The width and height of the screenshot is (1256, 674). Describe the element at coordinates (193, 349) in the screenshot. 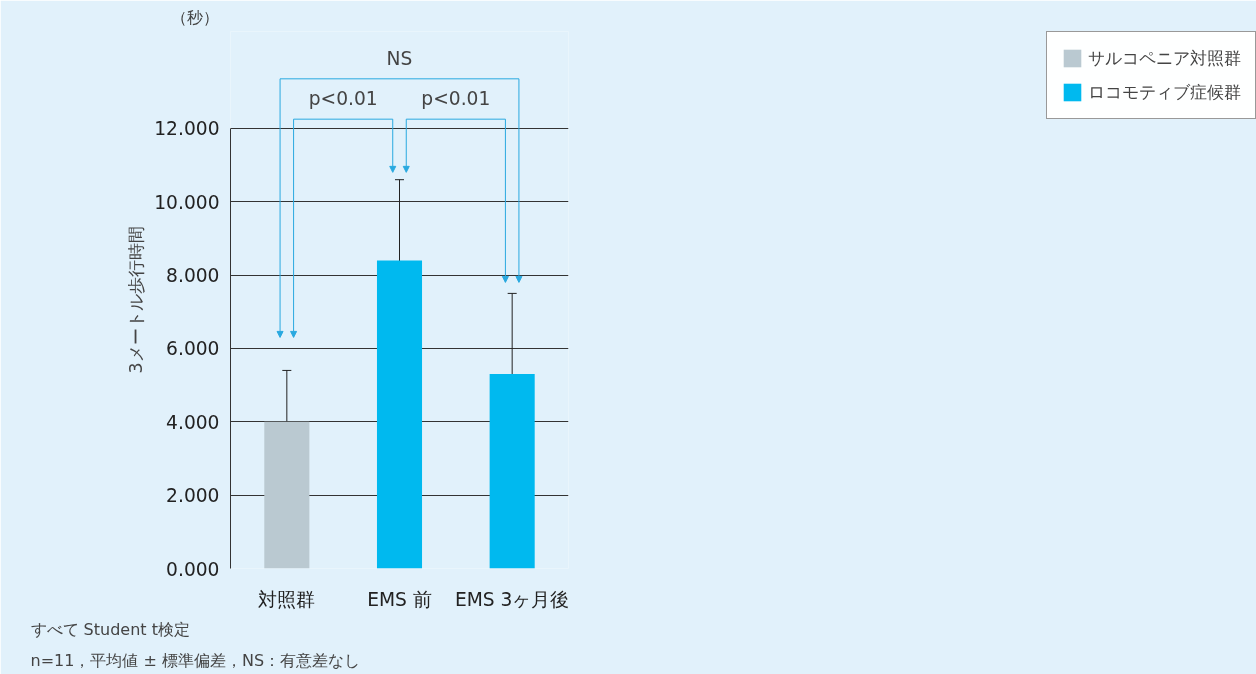

I see `y-tick-label: 6.000` at that location.